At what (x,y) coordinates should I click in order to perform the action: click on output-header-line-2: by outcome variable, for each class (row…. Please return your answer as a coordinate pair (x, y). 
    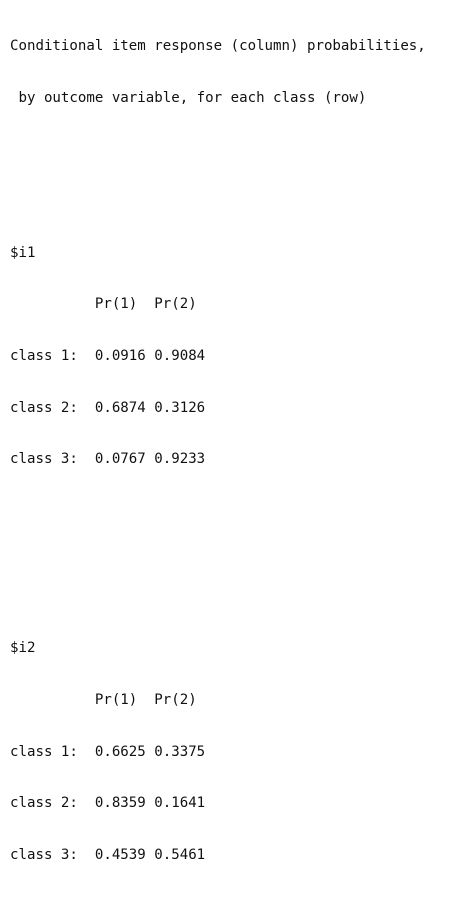
    Looking at the image, I should click on (188, 98).